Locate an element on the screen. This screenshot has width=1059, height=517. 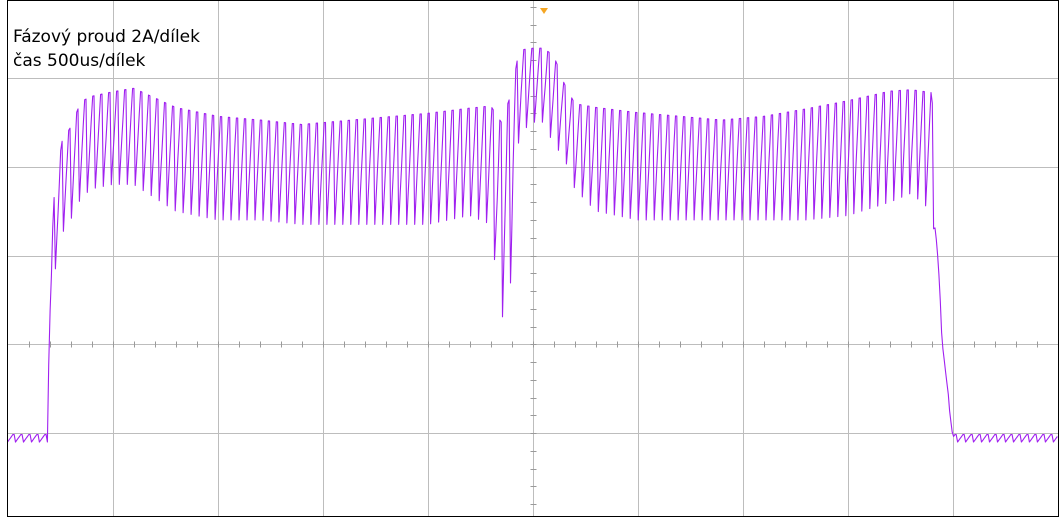
annotation-current-scale: Fázový proud 2A/dílek is located at coordinates (106, 37).